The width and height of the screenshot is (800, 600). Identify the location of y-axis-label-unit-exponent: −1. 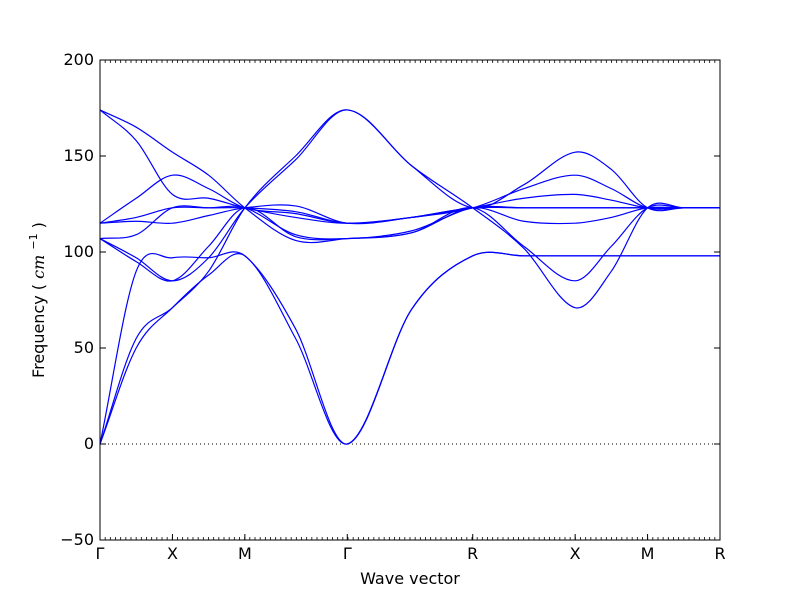
(33, 241).